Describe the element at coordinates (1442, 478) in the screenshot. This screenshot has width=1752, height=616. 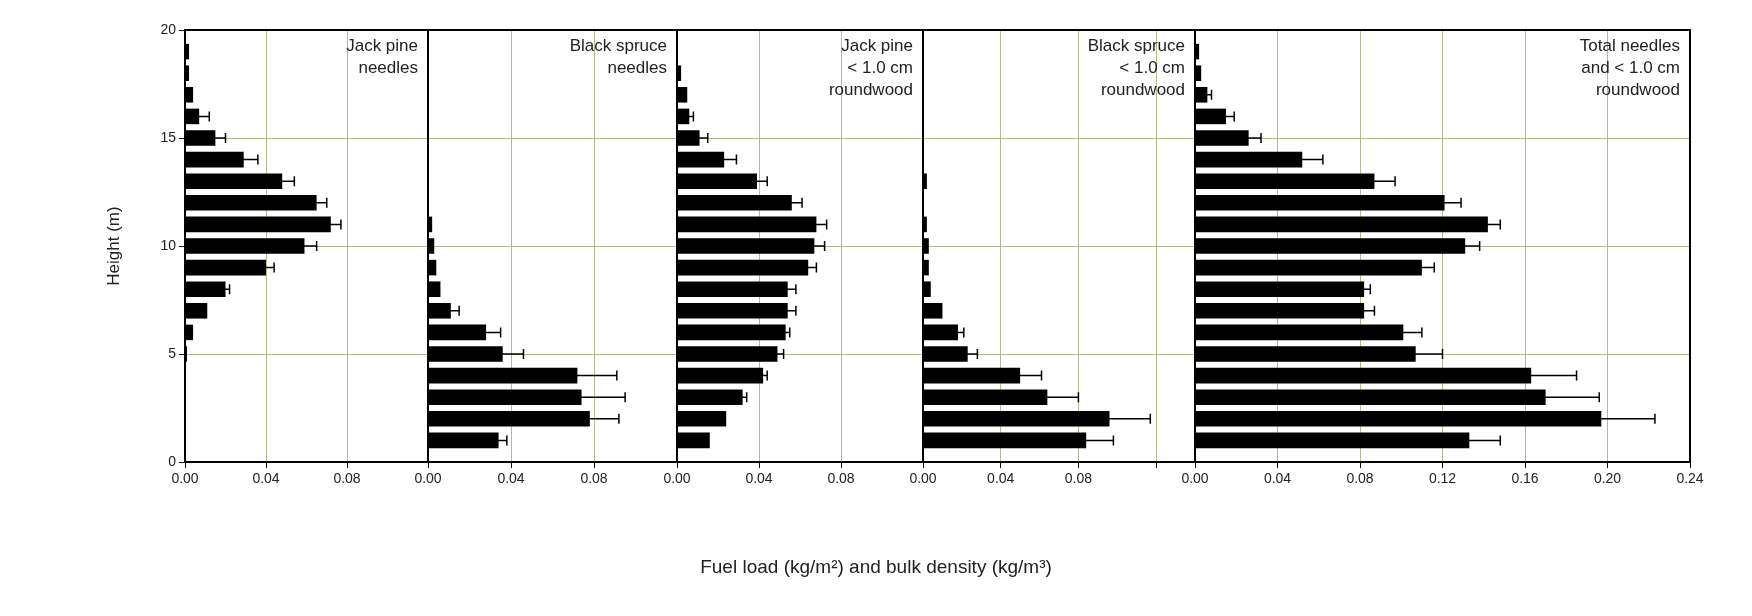
I see `x-tick-label: 0.12` at that location.